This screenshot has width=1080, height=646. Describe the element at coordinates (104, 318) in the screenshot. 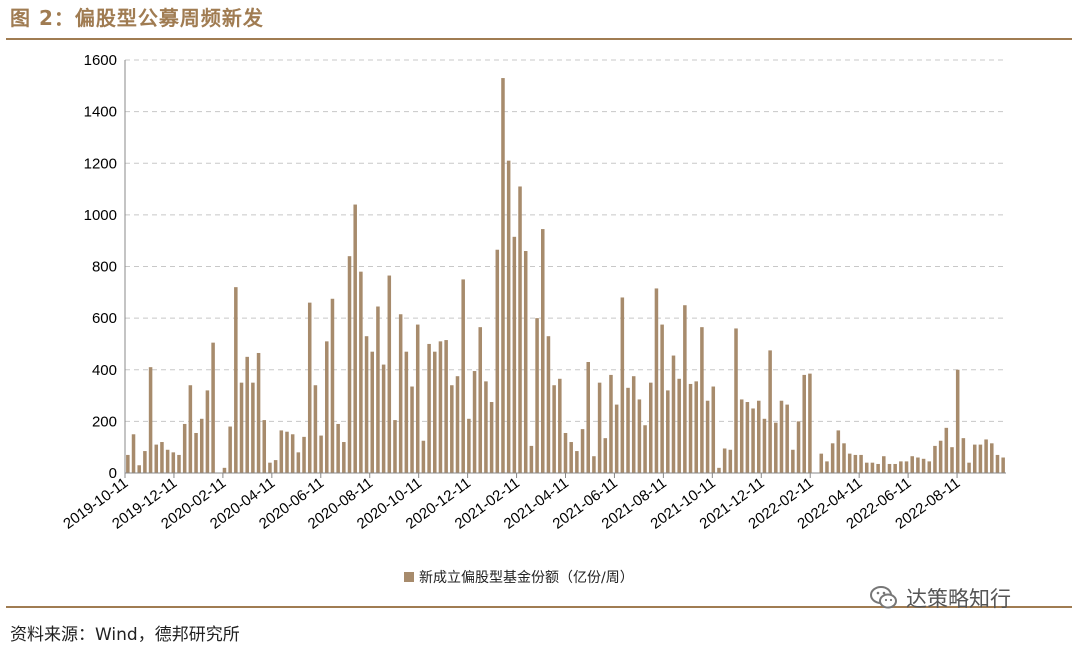

I see `y-tick-label: 600` at that location.